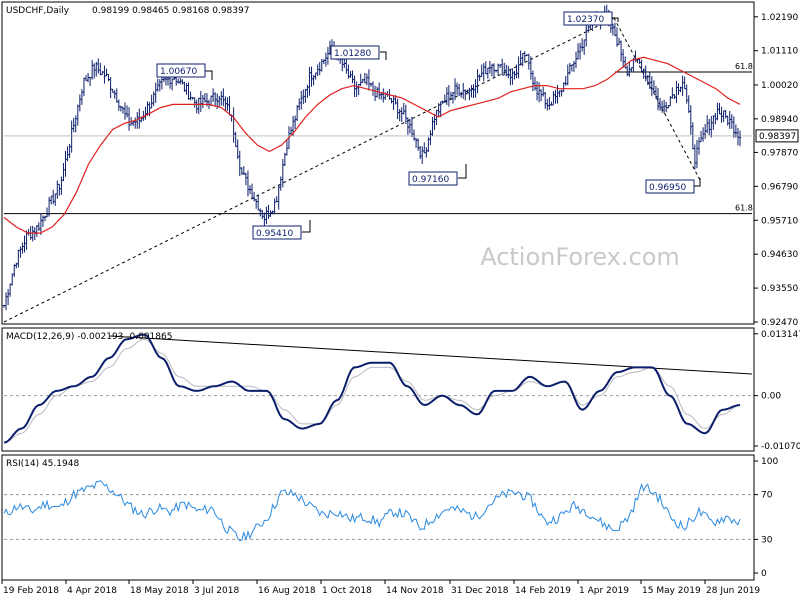  What do you see at coordinates (352, 54) in the screenshot?
I see `annotation-label: 1.01280` at bounding box center [352, 54].